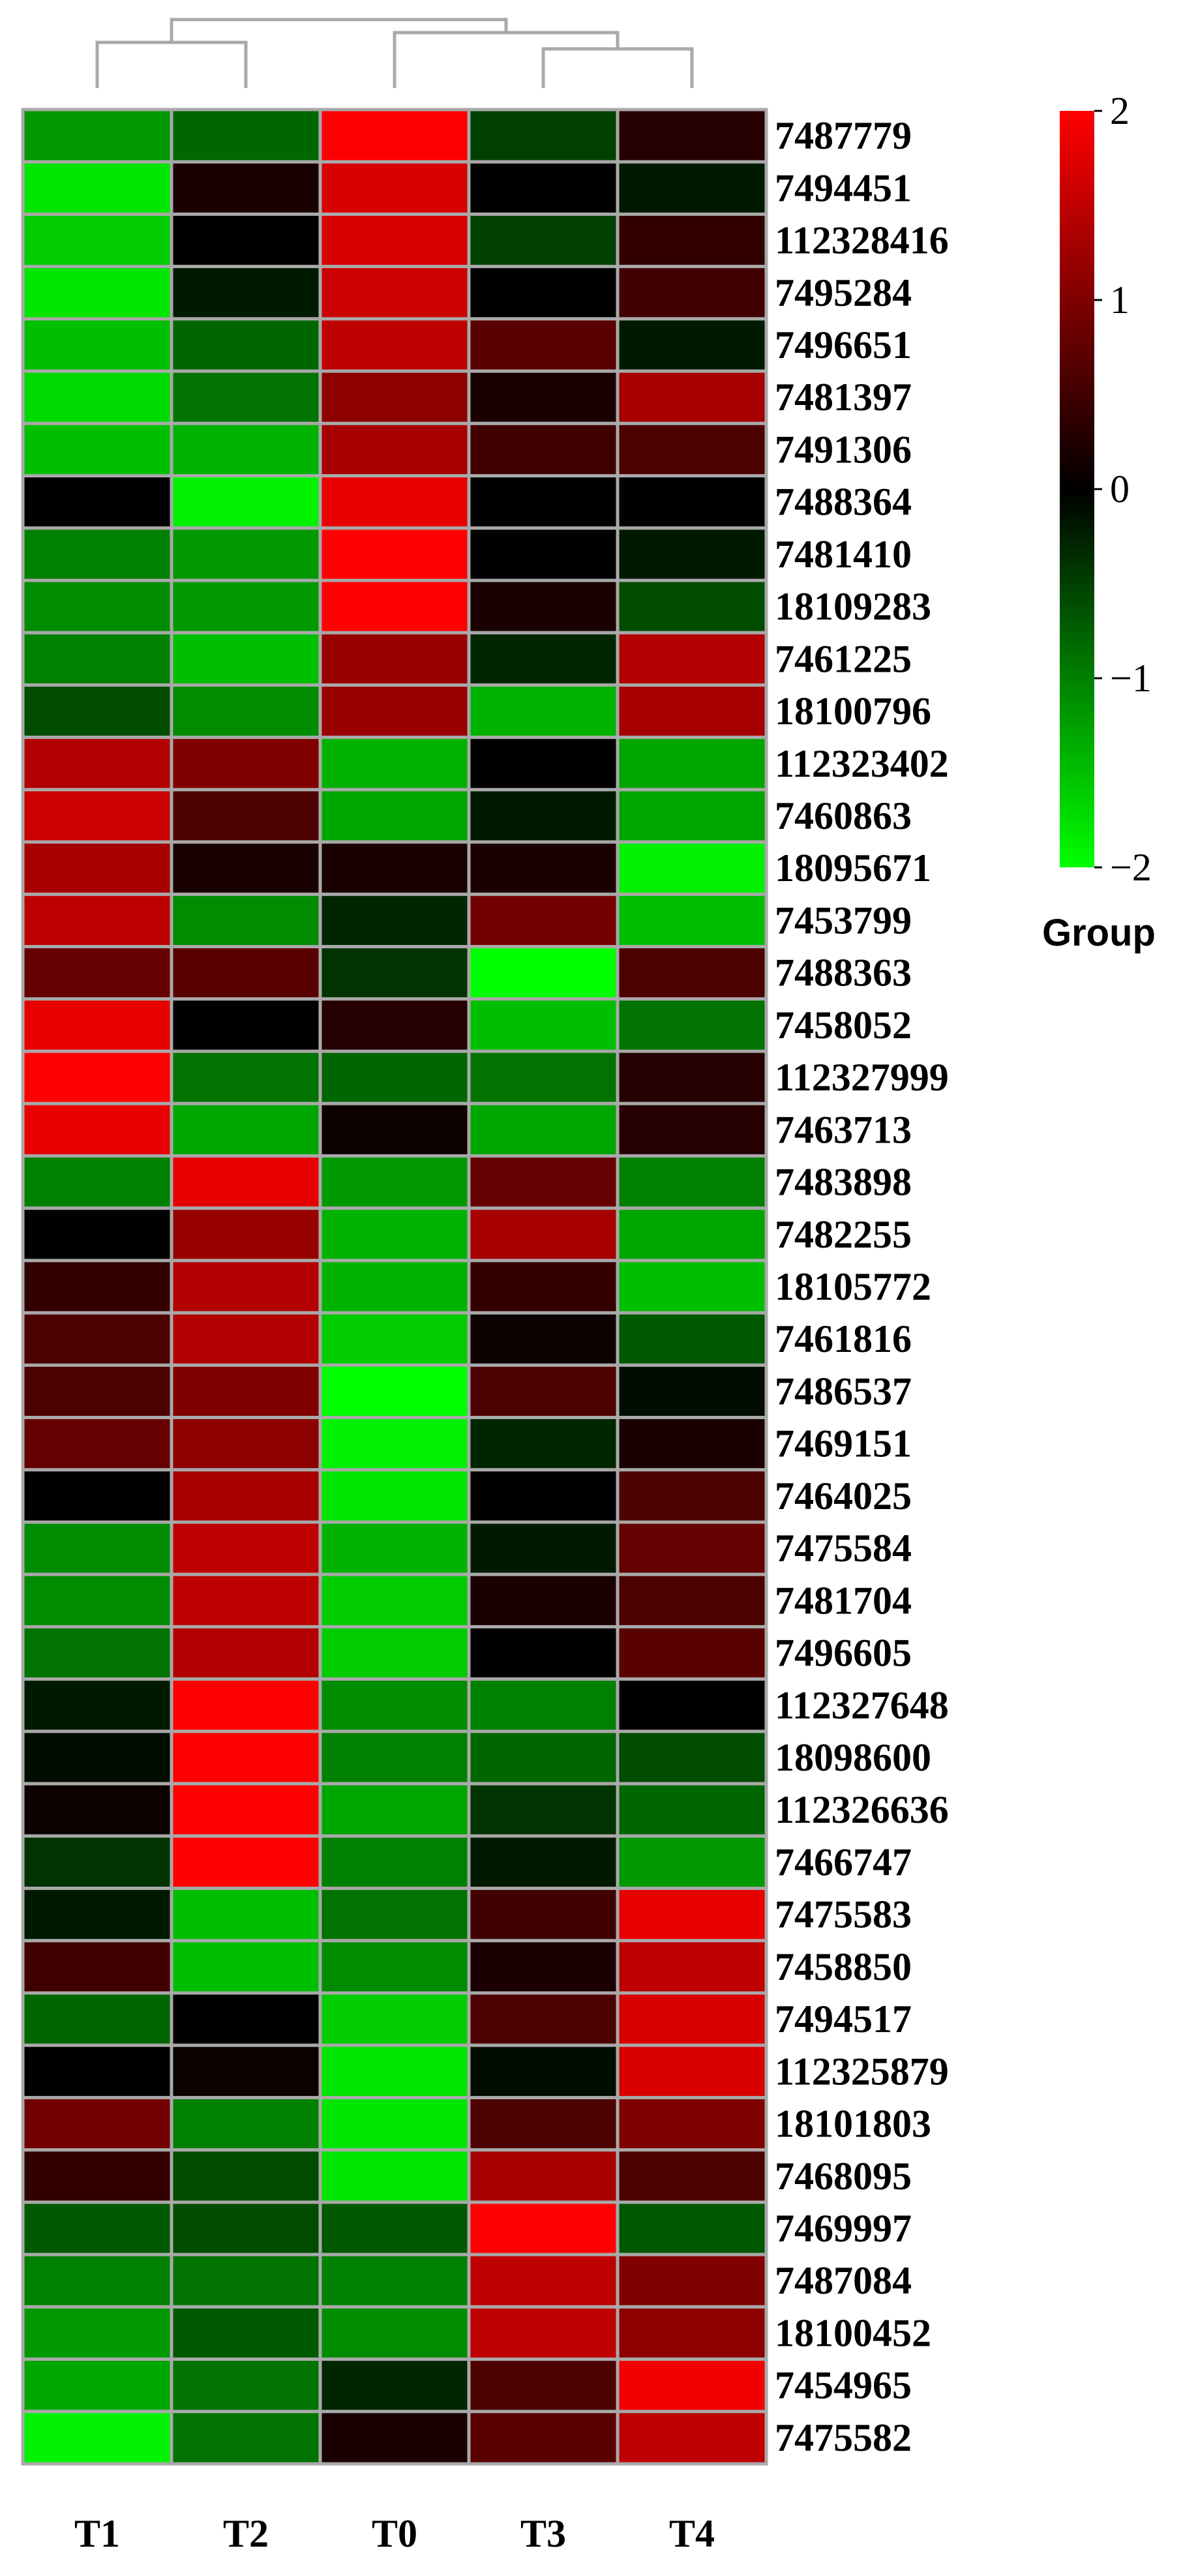 The image size is (1198, 2576). What do you see at coordinates (1099, 933) in the screenshot?
I see `legend-title: Group` at bounding box center [1099, 933].